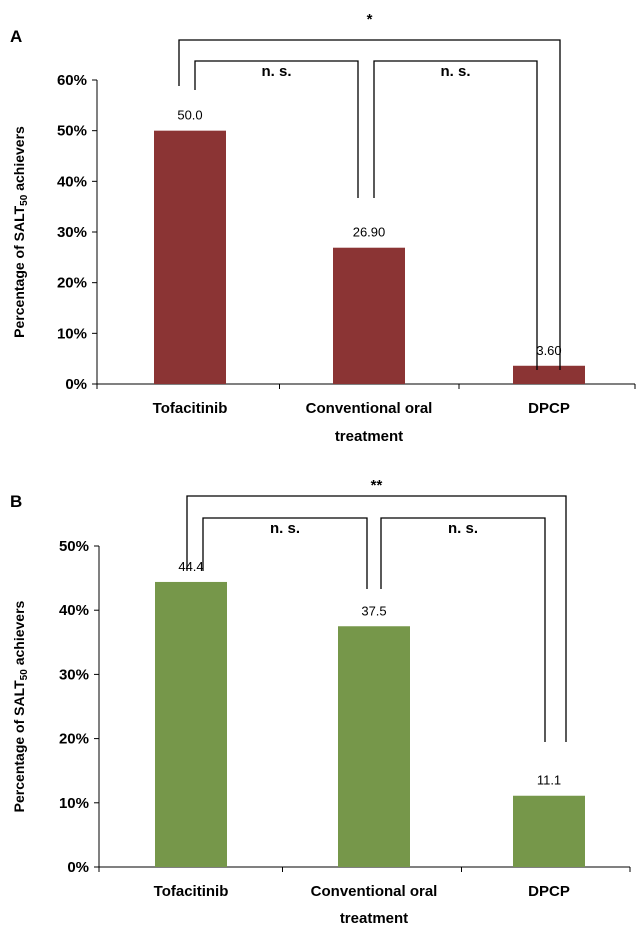  What do you see at coordinates (72, 80) in the screenshot?
I see `y-tick-label: 60%` at bounding box center [72, 80].